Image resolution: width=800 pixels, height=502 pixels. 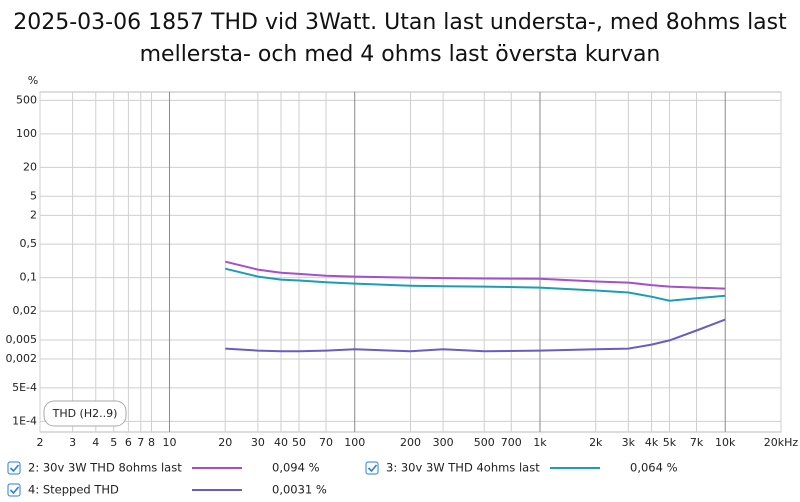 What do you see at coordinates (629, 442) in the screenshot?
I see `x-tick-label: 3k` at bounding box center [629, 442].